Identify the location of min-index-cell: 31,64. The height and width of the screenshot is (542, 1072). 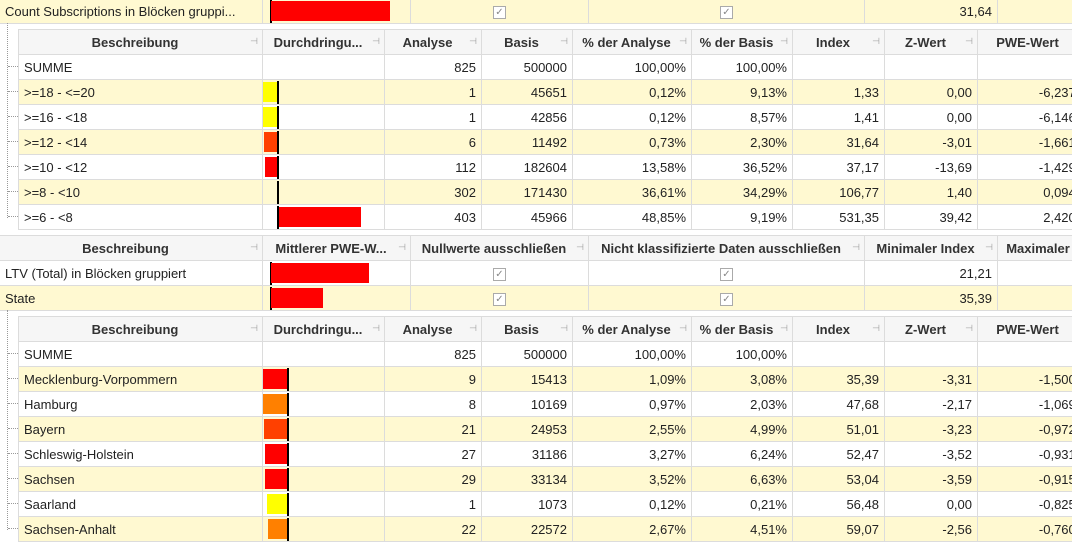
(931, 12).